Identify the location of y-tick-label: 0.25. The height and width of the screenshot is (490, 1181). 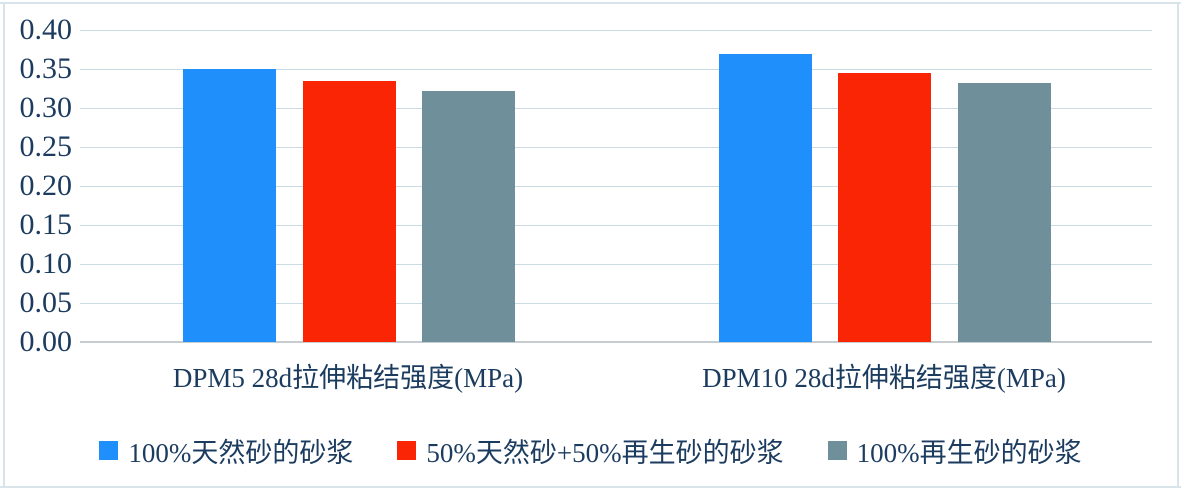
(46, 146).